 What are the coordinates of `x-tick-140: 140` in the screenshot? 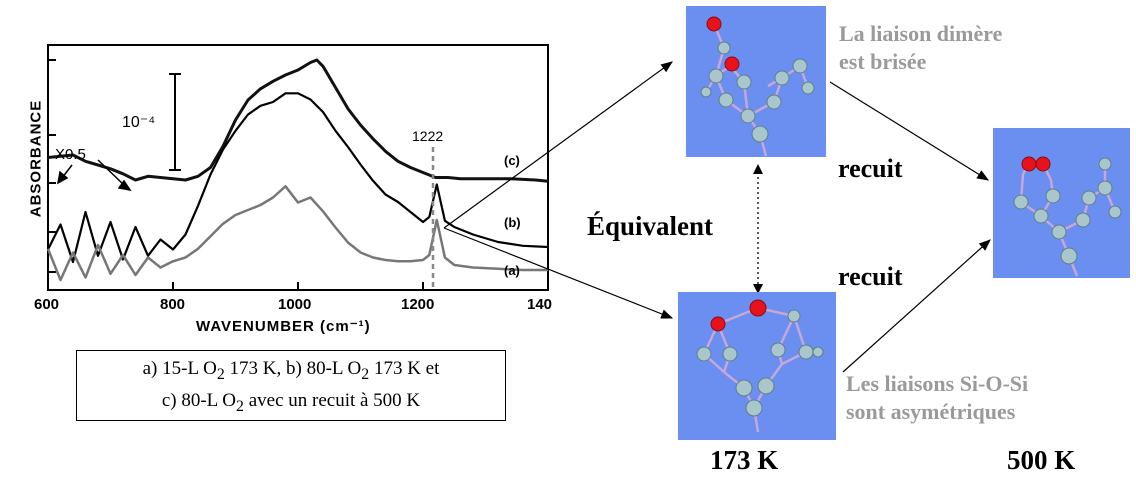 It's located at (540, 304).